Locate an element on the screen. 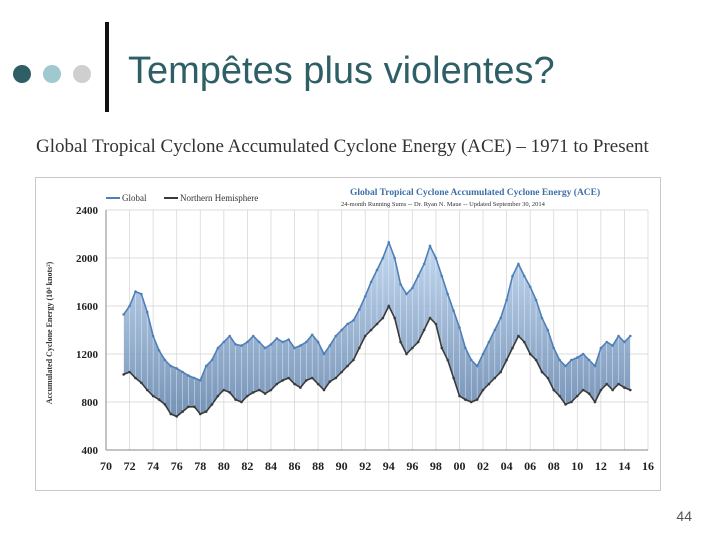 Image resolution: width=720 pixels, height=540 pixels. x-tick-label: 98 is located at coordinates (436, 466).